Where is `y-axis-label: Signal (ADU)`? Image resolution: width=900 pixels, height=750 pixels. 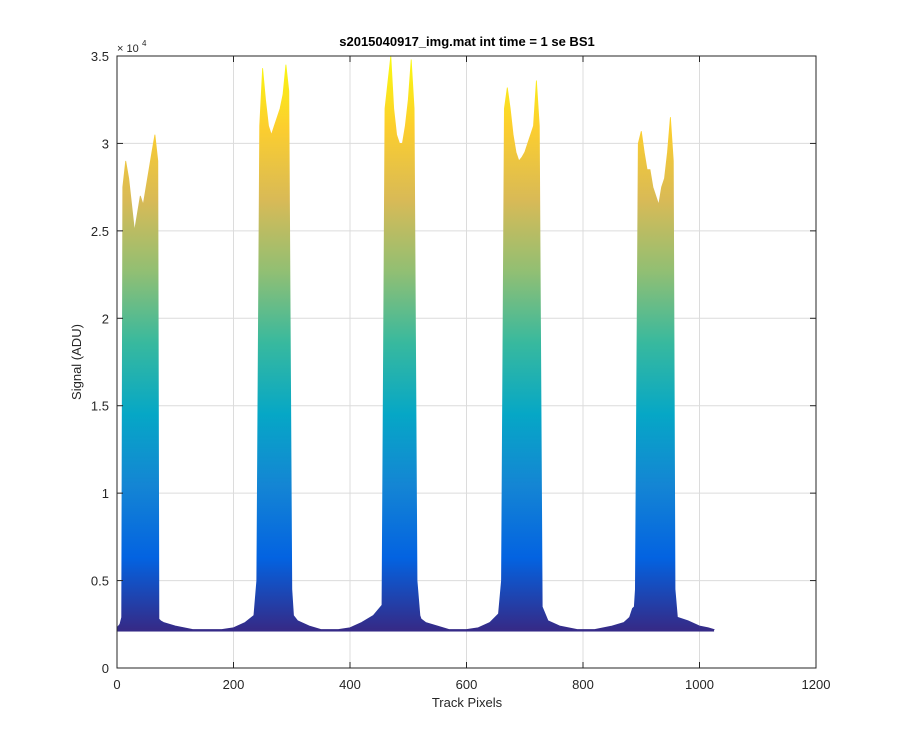 y-axis-label: Signal (ADU) is located at coordinates (76, 362).